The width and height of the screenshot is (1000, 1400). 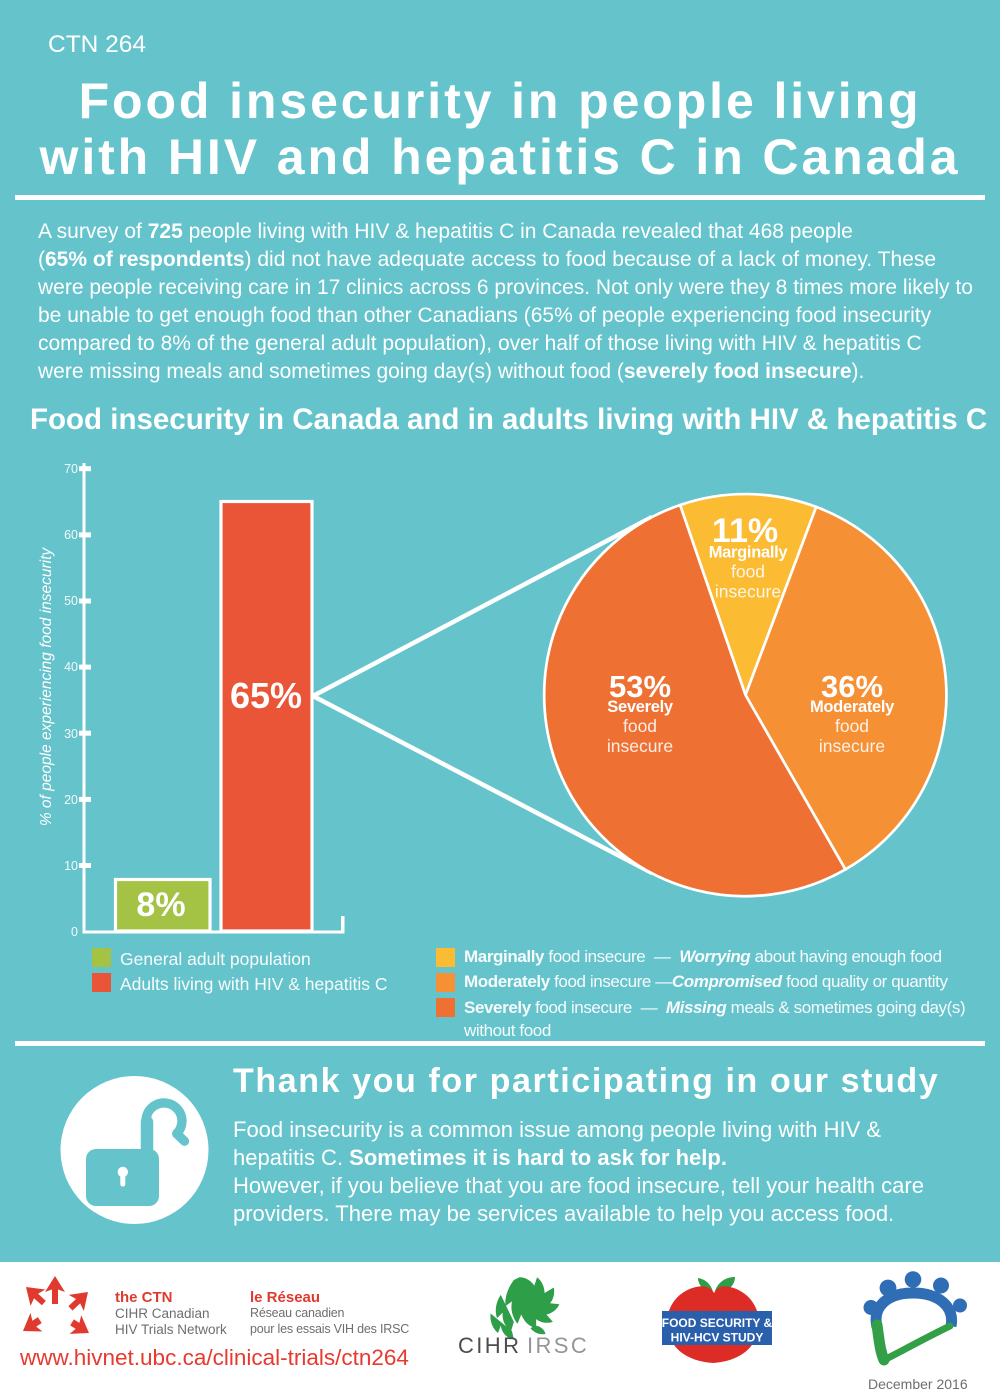 What do you see at coordinates (266, 695) in the screenshot?
I see `svg-text: 65%` at bounding box center [266, 695].